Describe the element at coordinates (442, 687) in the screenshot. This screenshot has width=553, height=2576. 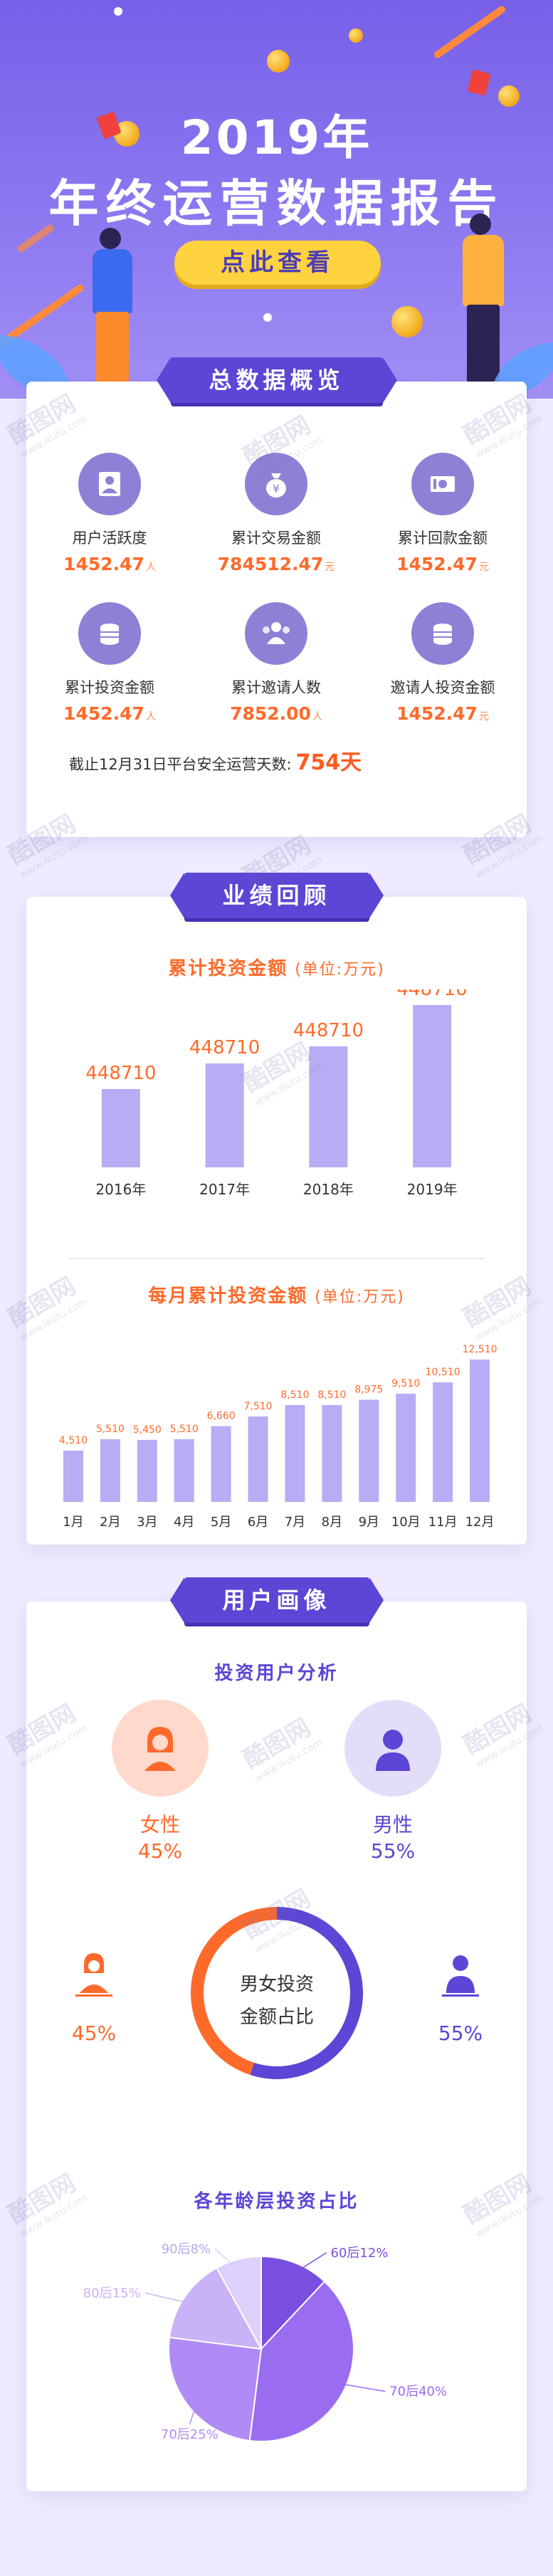
I see `stat-label: 邀请人投资金额` at that location.